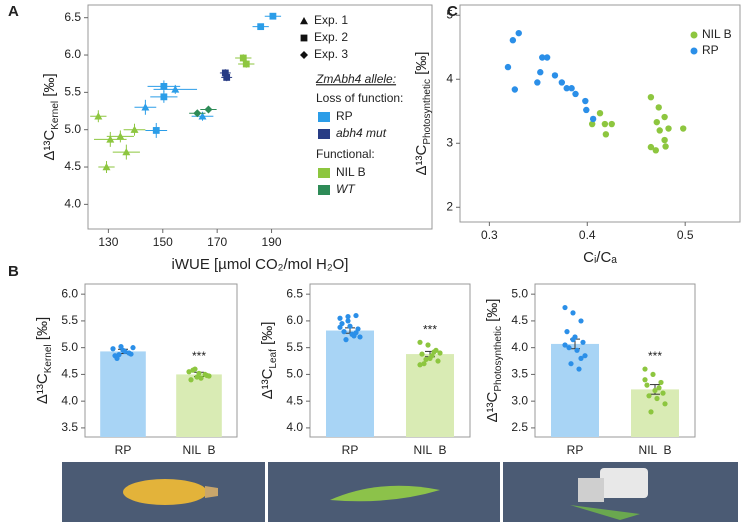  What do you see at coordinates (685, 235) in the screenshot?
I see `x-tick-label: 0.5` at bounding box center [685, 235].